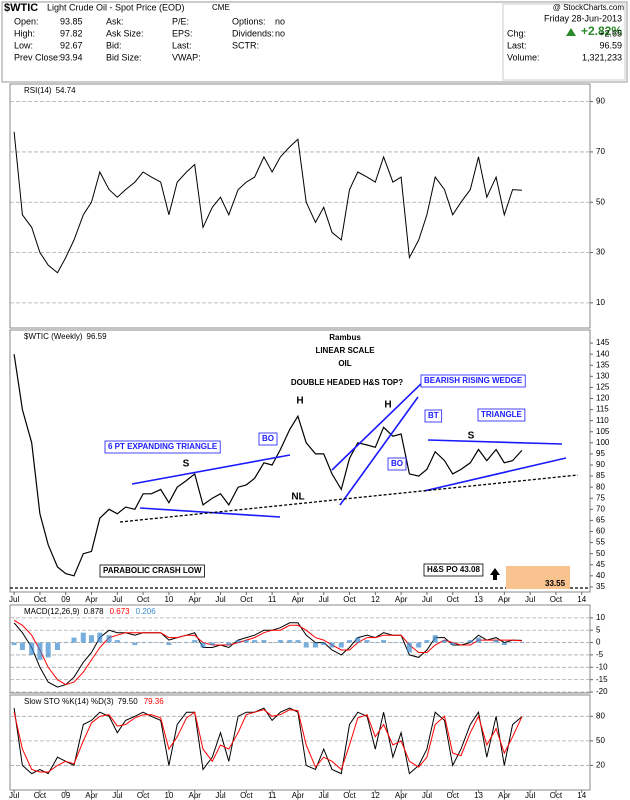 This screenshot has width=630, height=800. I want to click on y-tick-label: 75, so click(600, 497).